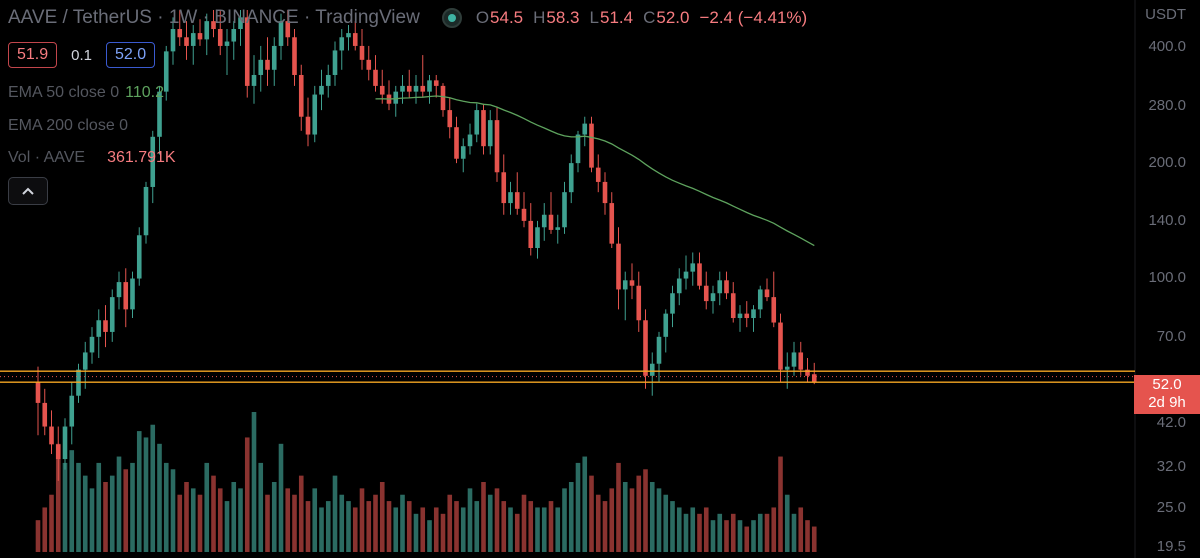  Describe the element at coordinates (1167, 105) in the screenshot. I see `axis-tick: 280.0` at that location.